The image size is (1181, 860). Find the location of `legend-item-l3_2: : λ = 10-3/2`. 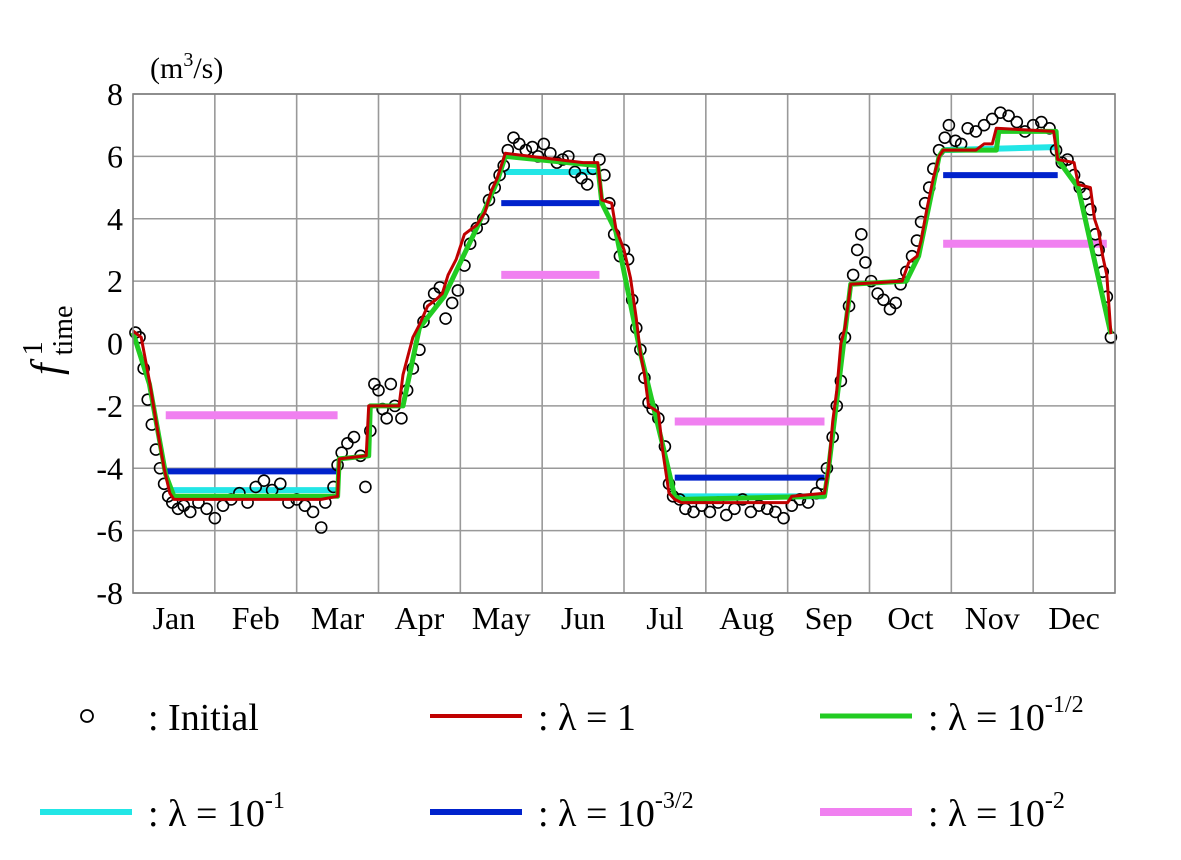

legend-item-l3_2: : λ = 10-3/2 is located at coordinates (562, 811).